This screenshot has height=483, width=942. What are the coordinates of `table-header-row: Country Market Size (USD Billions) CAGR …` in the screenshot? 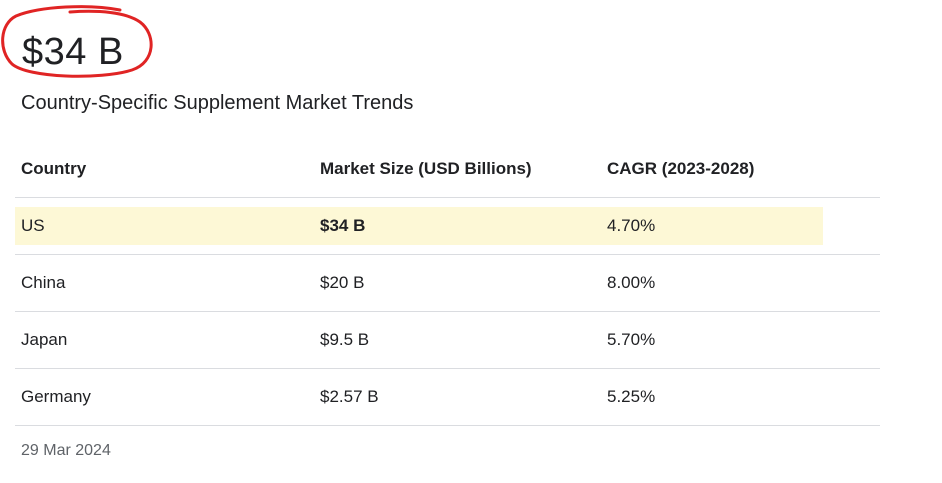 It's located at (447, 169).